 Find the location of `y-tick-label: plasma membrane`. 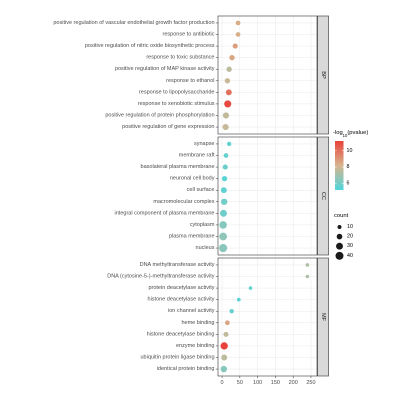

y-tick-label: plasma membrane is located at coordinates (192, 236).